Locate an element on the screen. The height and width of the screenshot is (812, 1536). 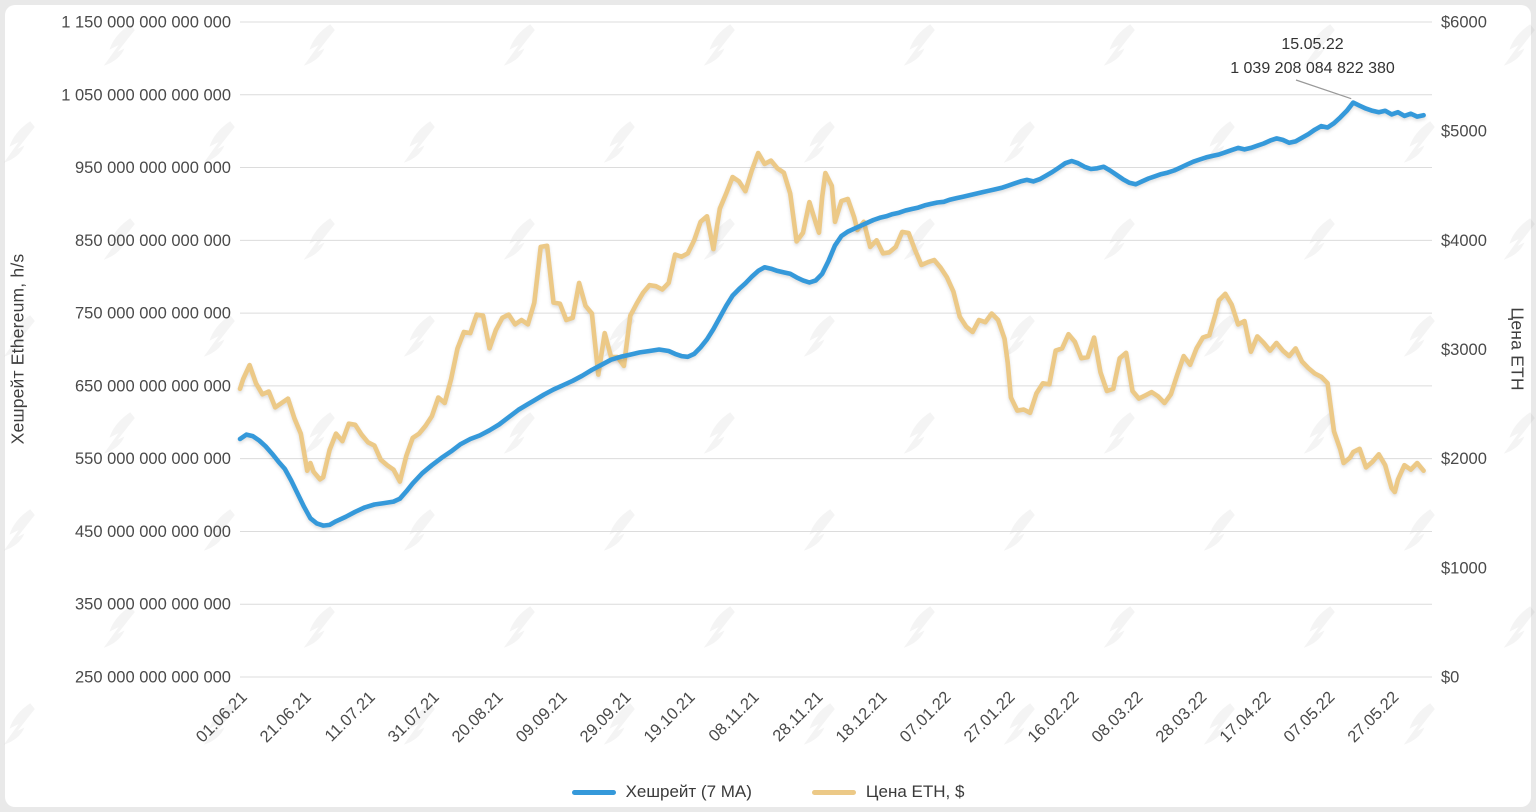
svg-text: 16.02.22 is located at coordinates (1053, 717).